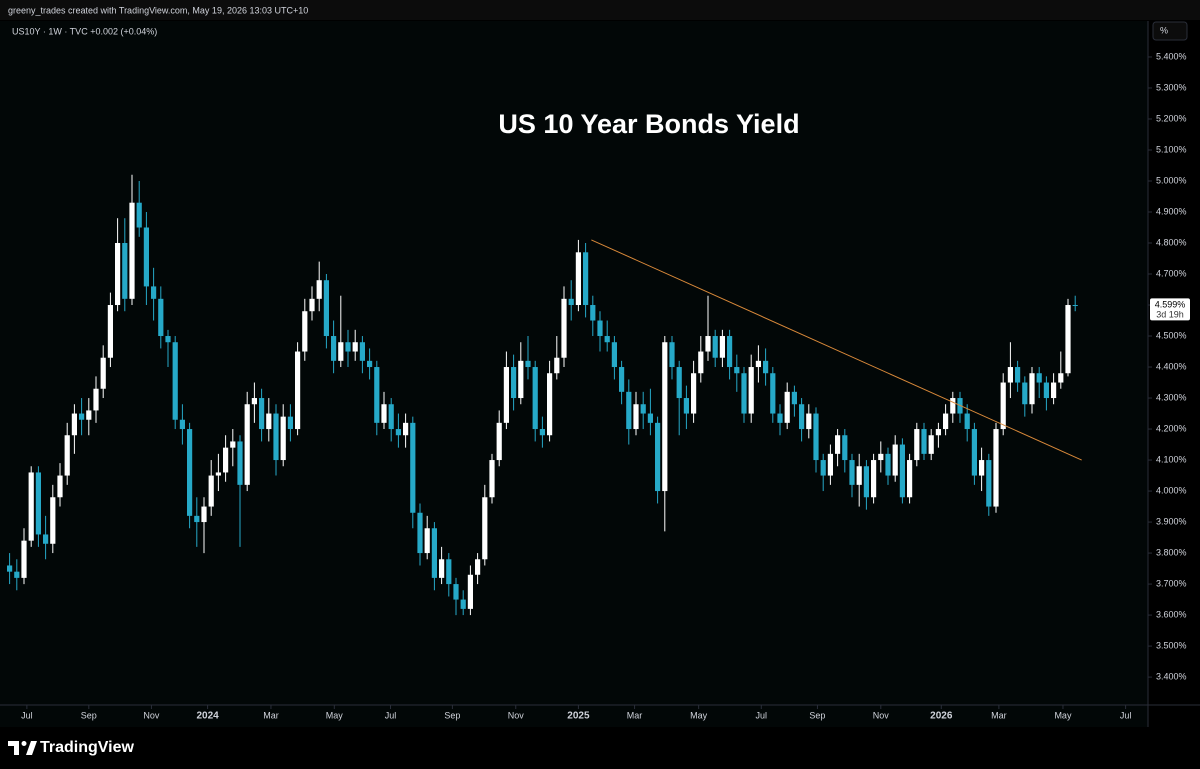 Image resolution: width=1200 pixels, height=769 pixels. Describe the element at coordinates (1171, 211) in the screenshot. I see `y-tick-label: 4.900%` at that location.